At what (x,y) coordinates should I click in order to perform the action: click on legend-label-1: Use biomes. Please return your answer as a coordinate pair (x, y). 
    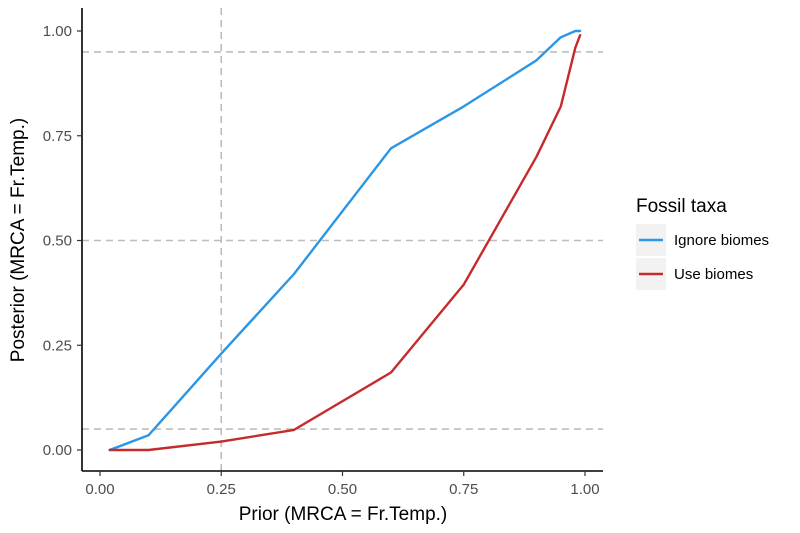
    Looking at the image, I should click on (713, 274).